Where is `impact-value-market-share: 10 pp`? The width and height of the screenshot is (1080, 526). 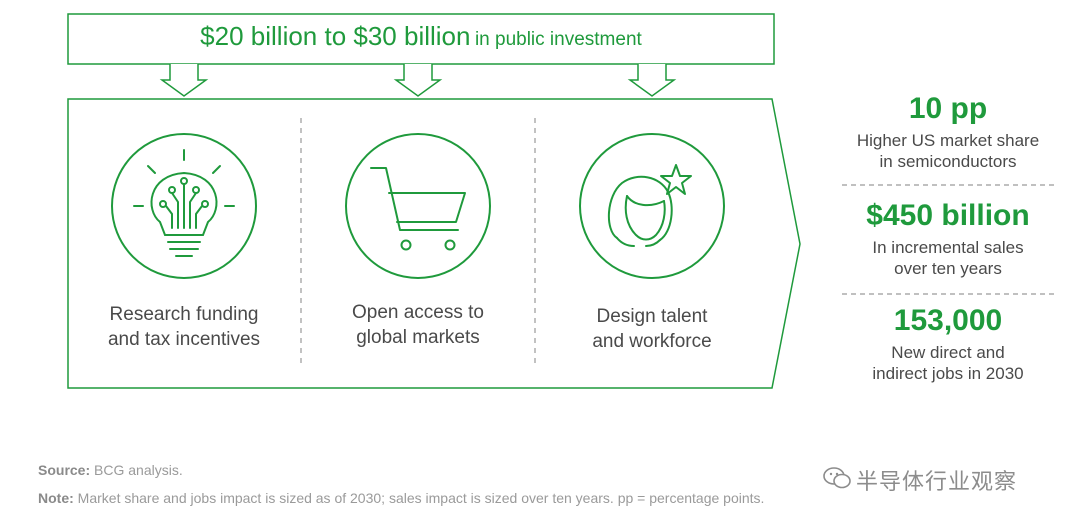
impact-value-market-share: 10 pp is located at coordinates (948, 108).